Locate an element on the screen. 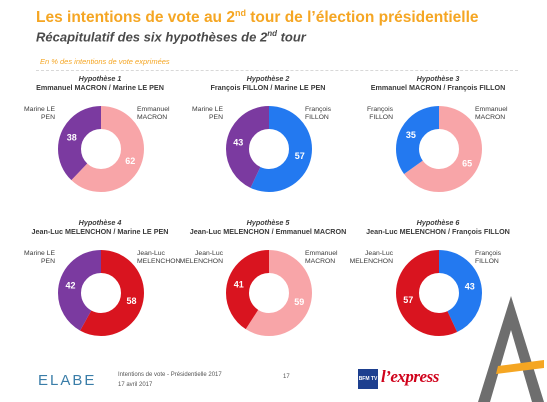 Image resolution: width=547 pixels, height=402 pixels. slice-value-label: 42 is located at coordinates (70, 285).